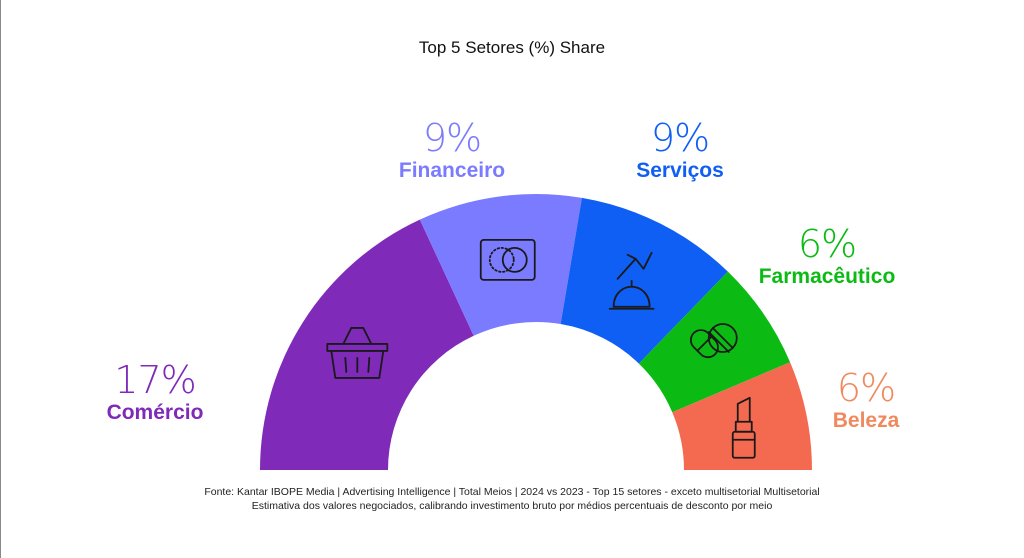 The width and height of the screenshot is (1024, 558). I want to click on label-beleza: 6% Beleza, so click(866, 401).